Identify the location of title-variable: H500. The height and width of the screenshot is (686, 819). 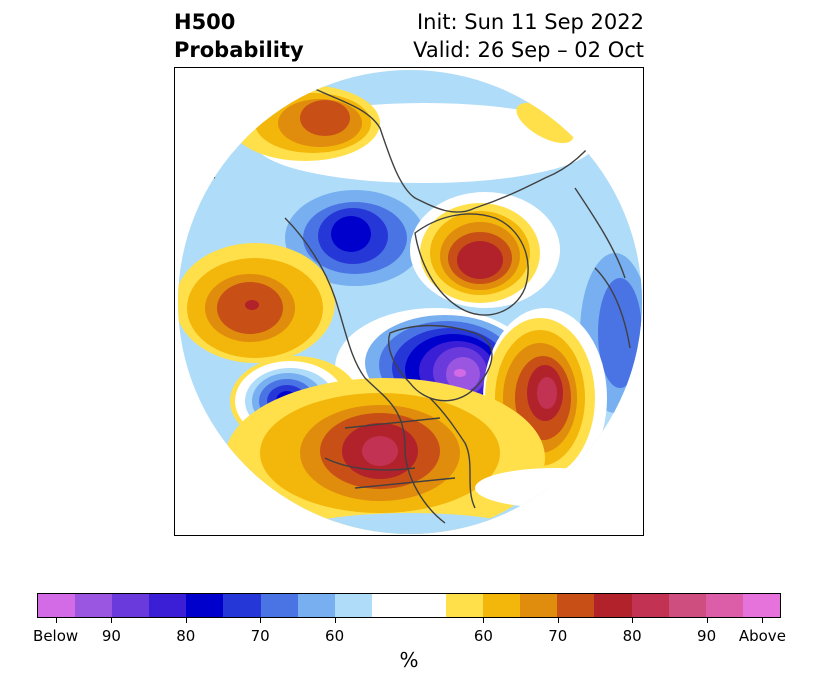
(205, 22).